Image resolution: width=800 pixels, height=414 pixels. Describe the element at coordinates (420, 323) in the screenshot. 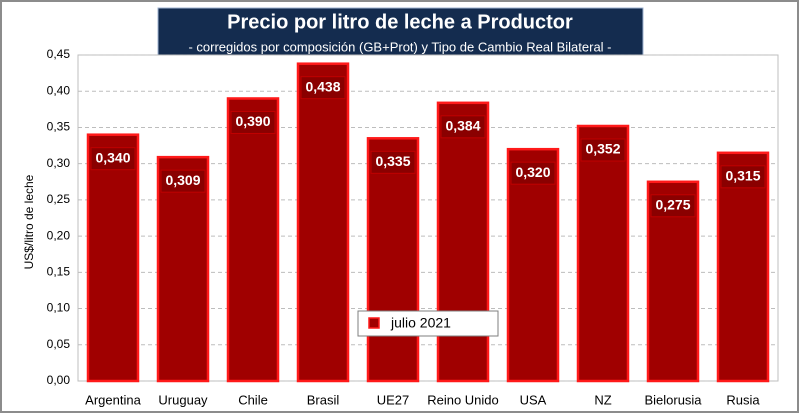

I see `legend-label: julio 2021` at that location.